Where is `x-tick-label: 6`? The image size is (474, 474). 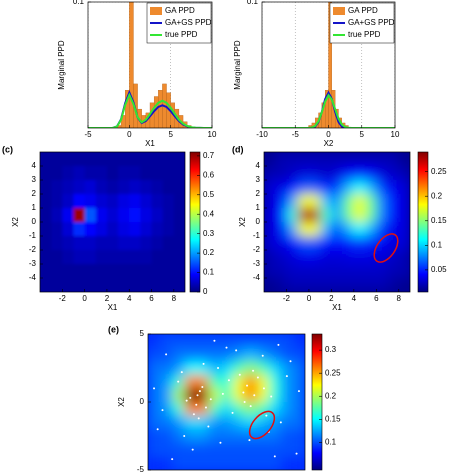 x-tick-label: 6 is located at coordinates (376, 298).